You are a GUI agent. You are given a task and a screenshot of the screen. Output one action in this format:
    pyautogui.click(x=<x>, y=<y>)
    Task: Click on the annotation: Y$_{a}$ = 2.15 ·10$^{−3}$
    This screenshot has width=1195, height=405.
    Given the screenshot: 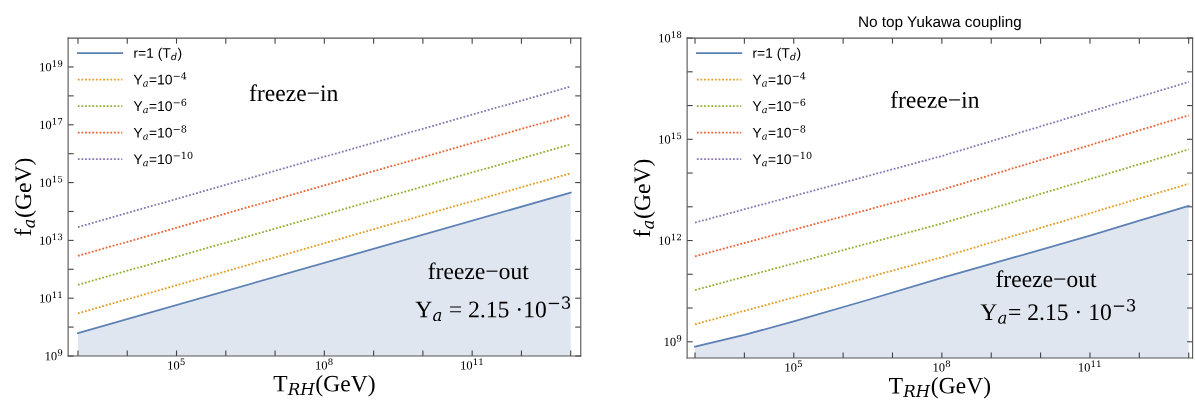 What is the action you would take?
    pyautogui.click(x=493, y=309)
    